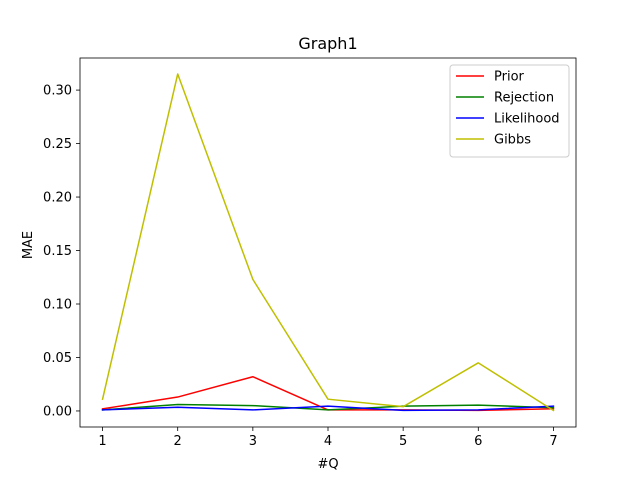 This screenshot has width=640, height=480. I want to click on legend-label-rejection: Rejection, so click(524, 98).